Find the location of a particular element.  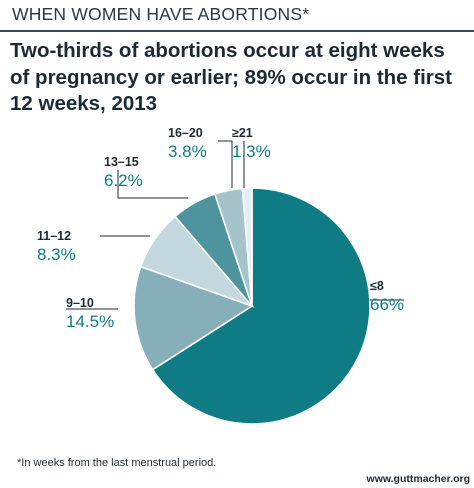

slice-value-label: 3.8% is located at coordinates (187, 151).